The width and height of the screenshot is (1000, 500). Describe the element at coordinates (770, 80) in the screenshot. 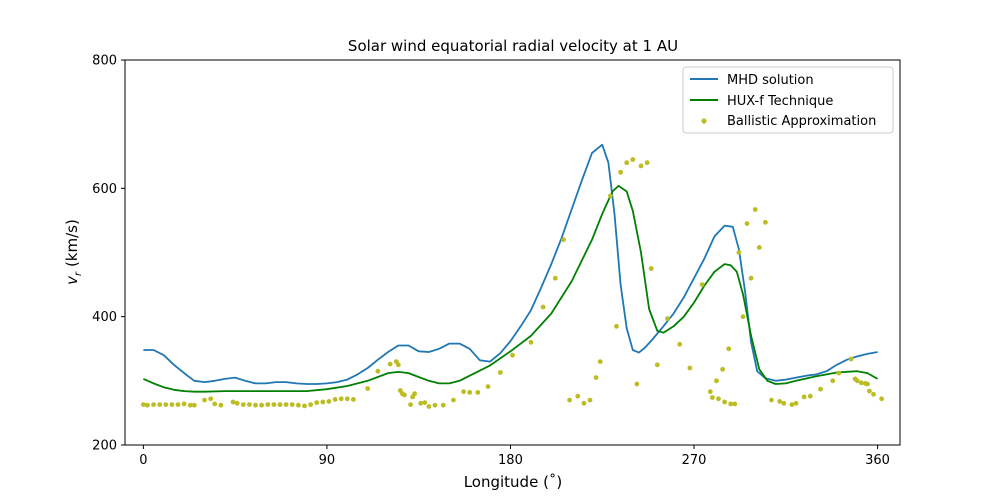

I see `legend-label-mhd: MHD solution` at that location.